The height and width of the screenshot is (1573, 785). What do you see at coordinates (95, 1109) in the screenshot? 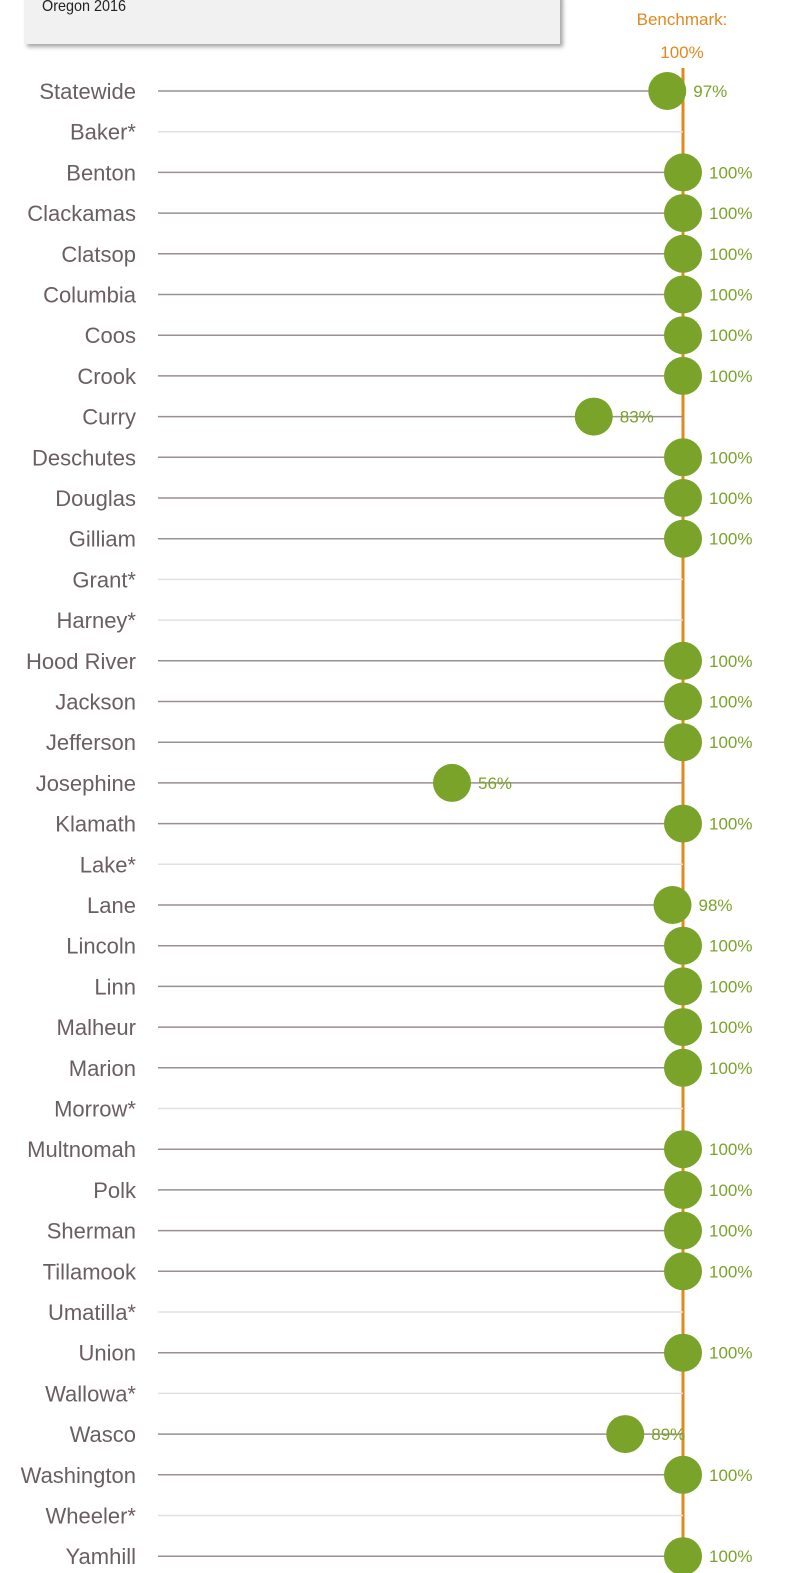
I see `category-label: Morrow*` at bounding box center [95, 1109].